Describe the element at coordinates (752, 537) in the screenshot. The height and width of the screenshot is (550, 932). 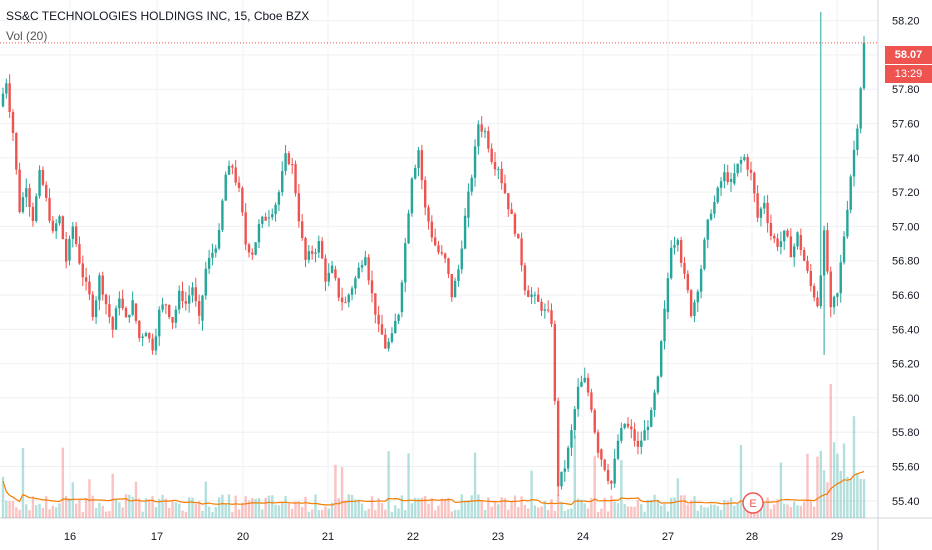
I see `date-tick-label: 28` at that location.